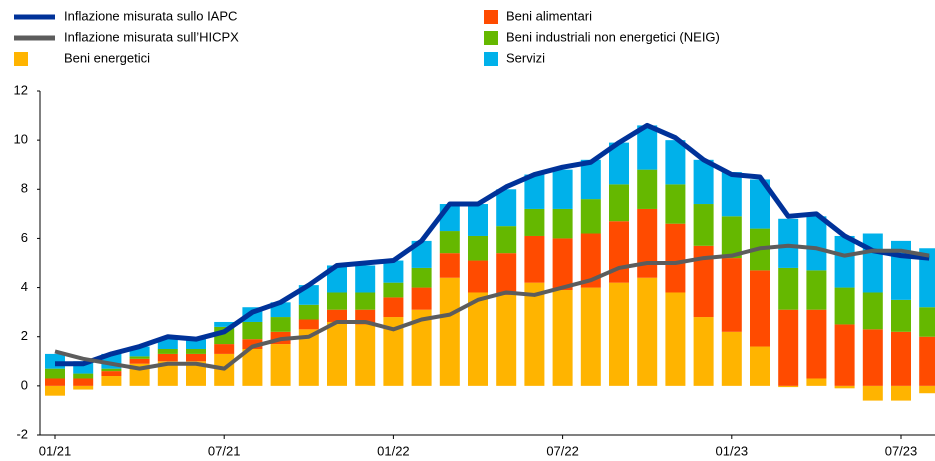 Image resolution: width=935 pixels, height=461 pixels. What do you see at coordinates (107, 57) in the screenshot?
I see `legend-label: Beni energetici` at bounding box center [107, 57].